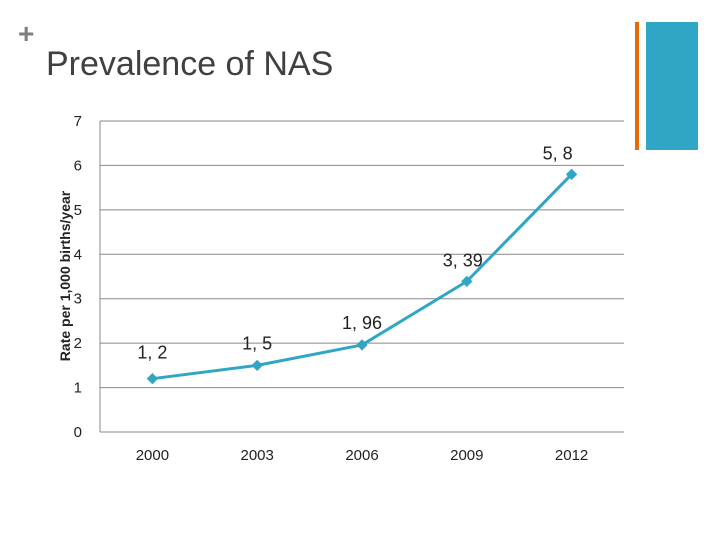 The width and height of the screenshot is (720, 540). Describe the element at coordinates (78, 210) in the screenshot. I see `y-tick-label-5: 5` at that location.